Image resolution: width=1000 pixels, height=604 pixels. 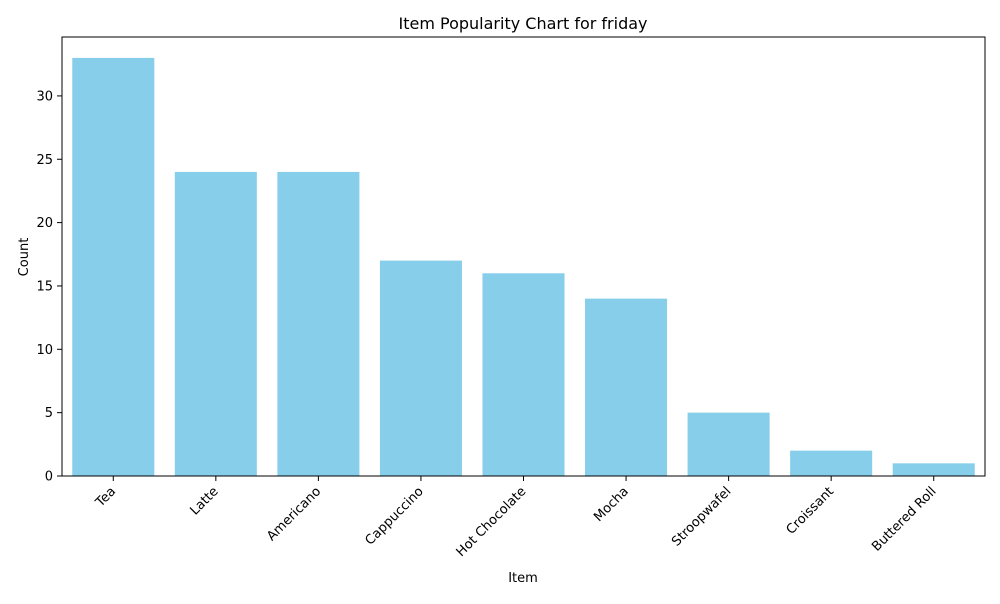 What do you see at coordinates (933, 469) in the screenshot?
I see `bar-buttered-roll` at bounding box center [933, 469].